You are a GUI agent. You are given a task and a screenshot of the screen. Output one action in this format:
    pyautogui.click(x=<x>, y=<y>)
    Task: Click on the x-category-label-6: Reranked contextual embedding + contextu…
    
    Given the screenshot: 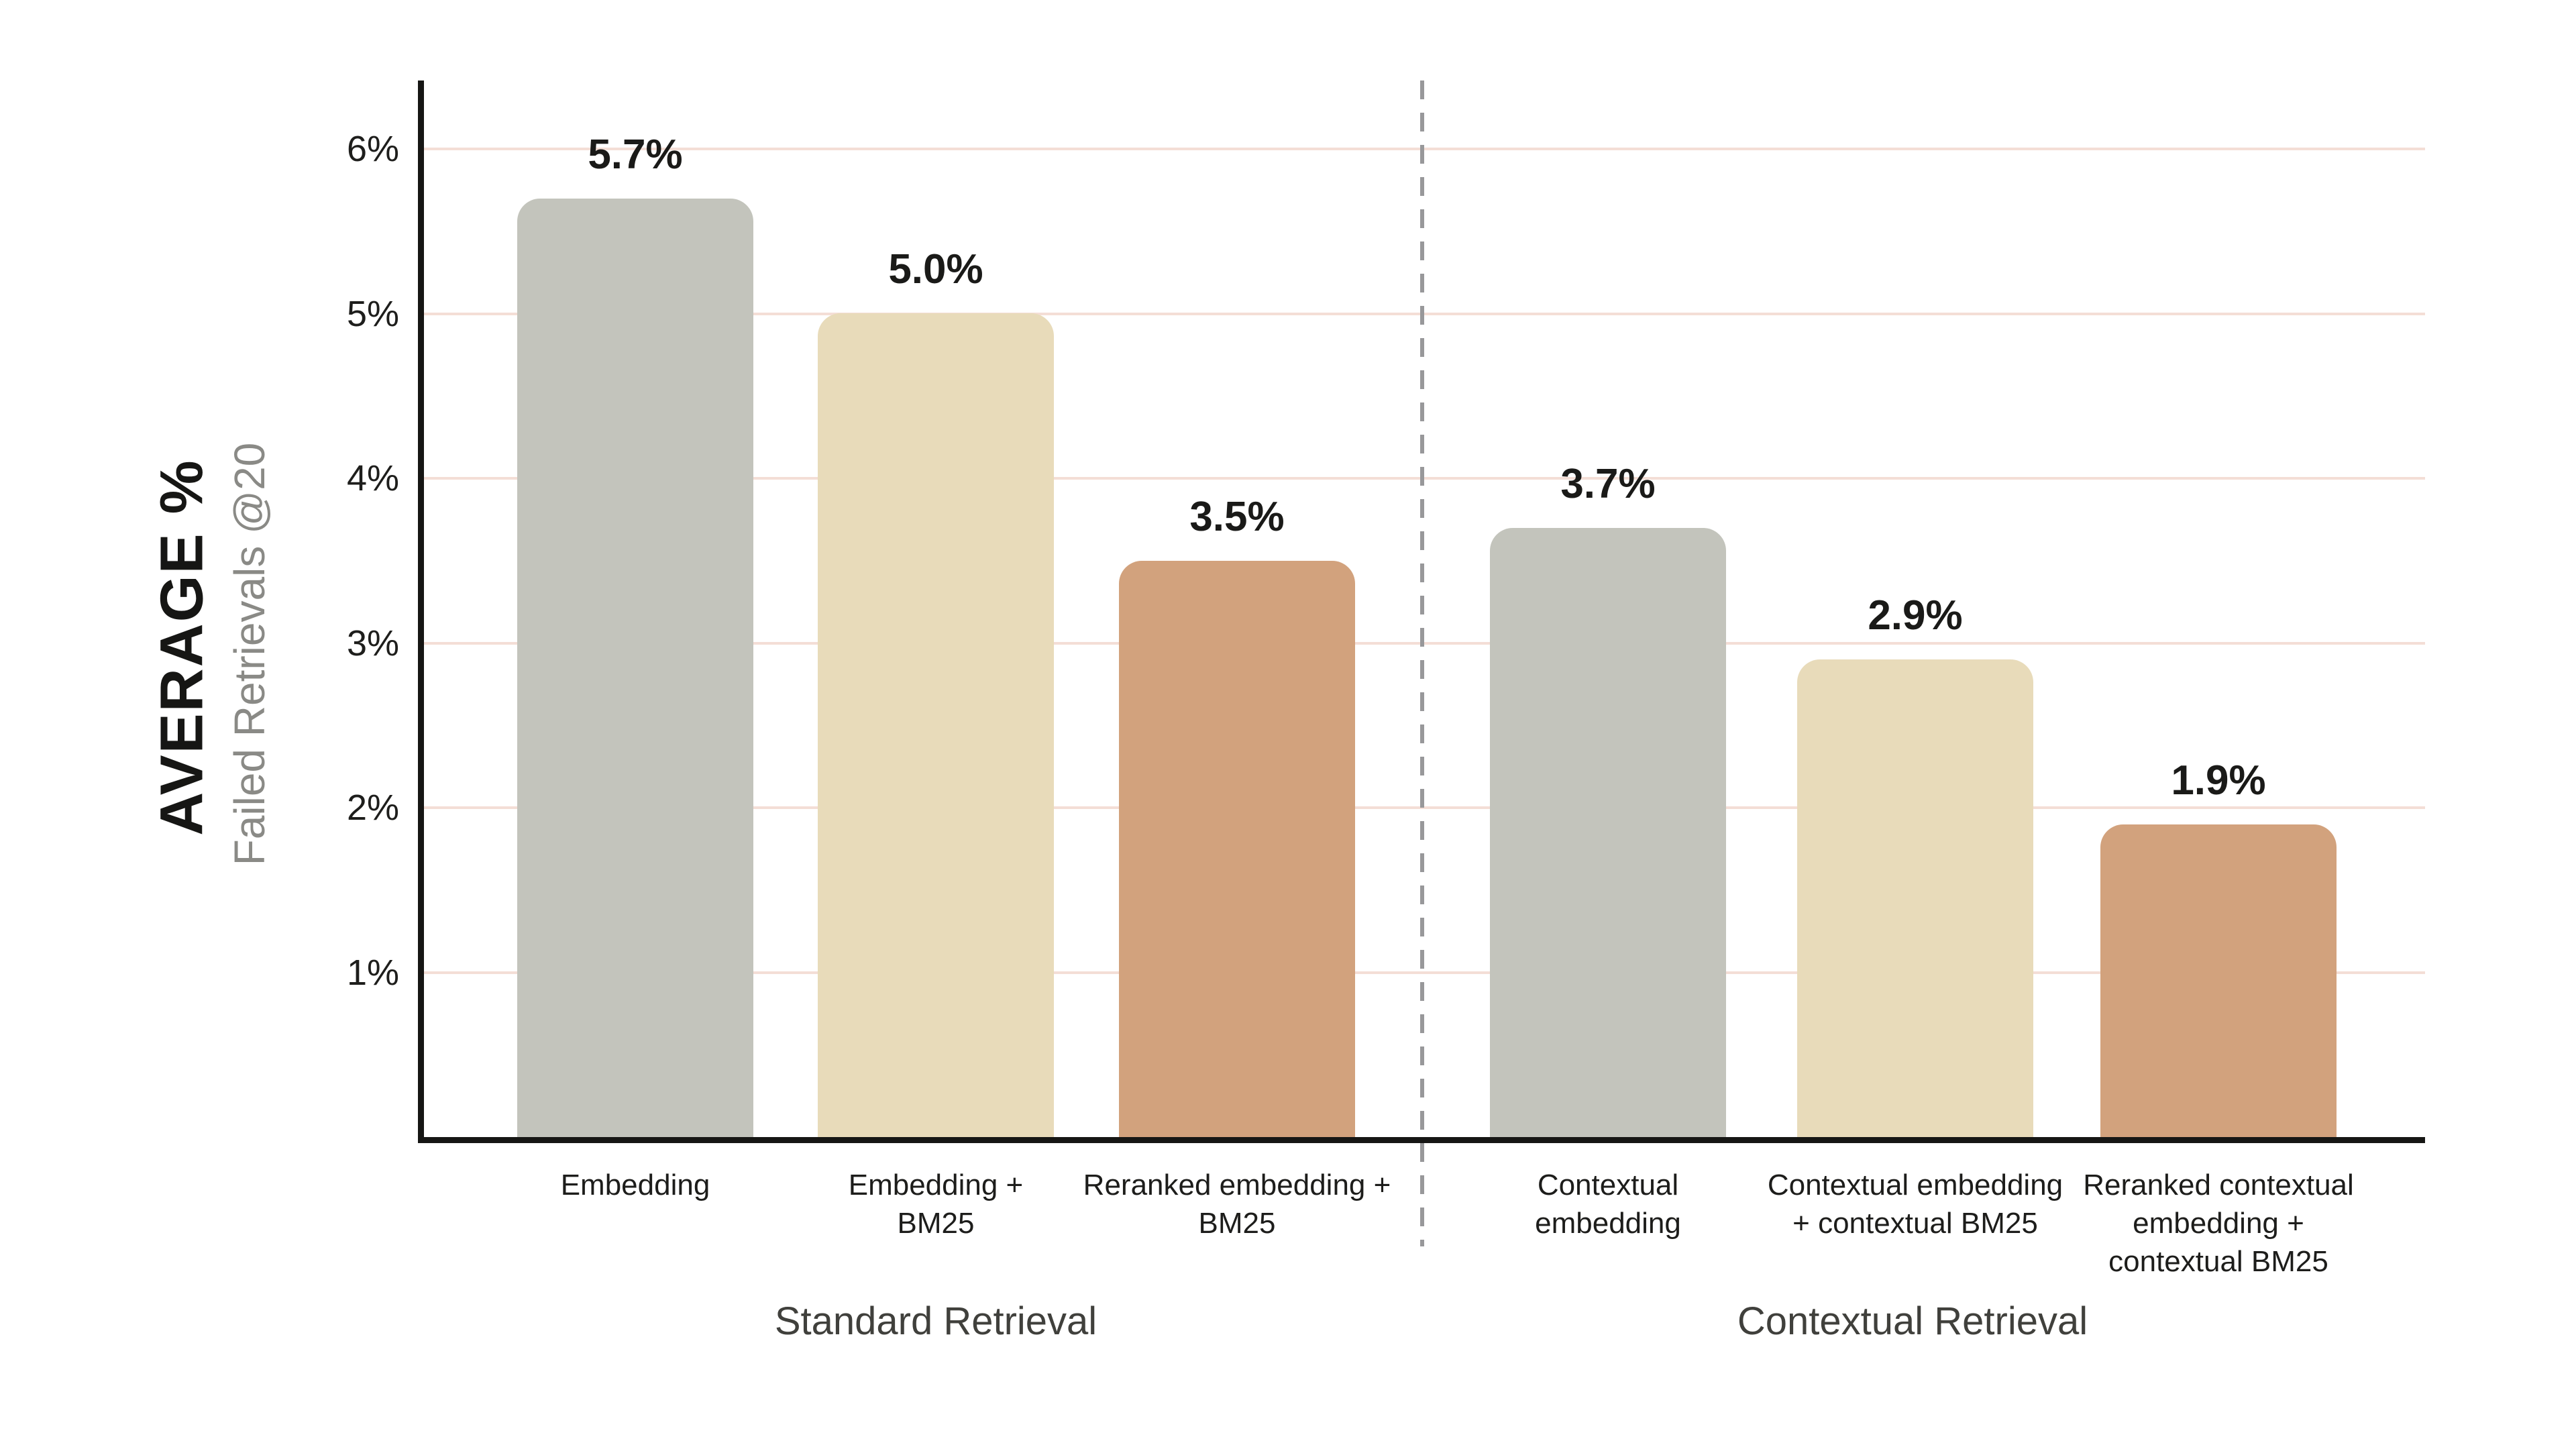 What is the action you would take?
    pyautogui.click(x=2218, y=1223)
    